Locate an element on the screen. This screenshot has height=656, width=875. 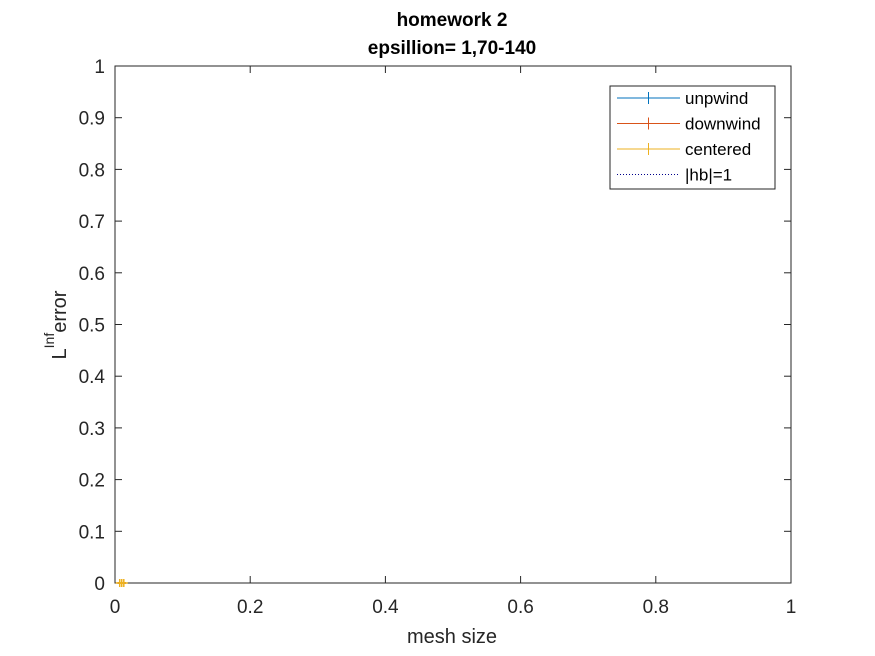
x-axis-label: mesh size is located at coordinates (452, 637).